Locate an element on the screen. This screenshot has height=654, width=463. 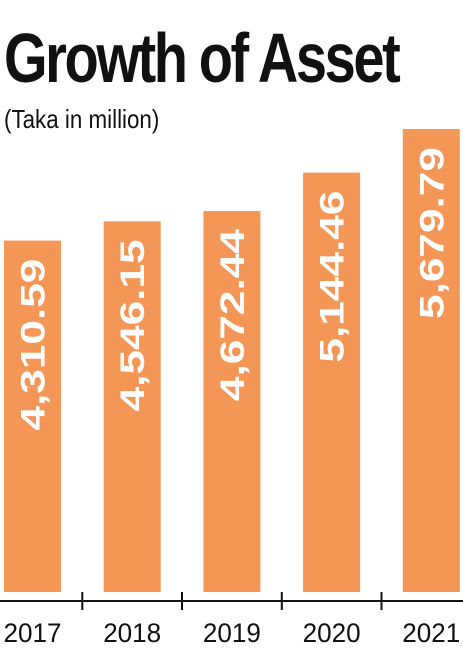
bar-value-label-2021: 5,679.79 is located at coordinates (432, 233).